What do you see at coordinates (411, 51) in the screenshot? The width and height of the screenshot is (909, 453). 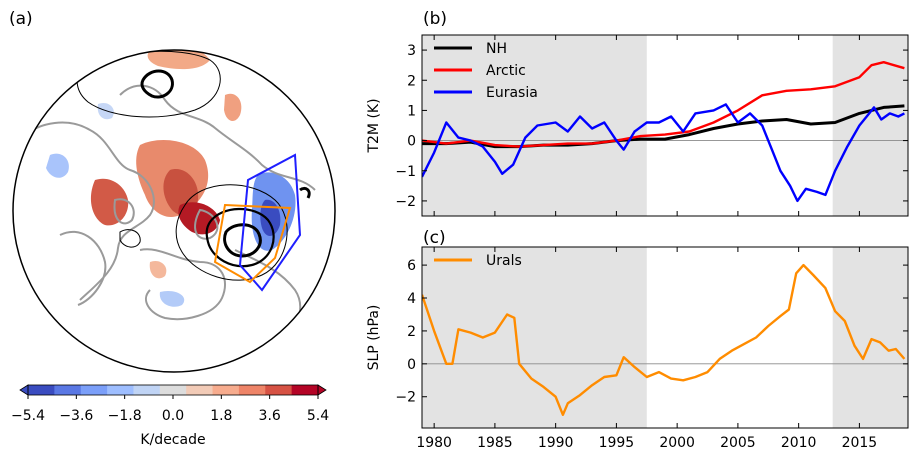 I see `panel-b-ytick-label: 3` at bounding box center [411, 51].